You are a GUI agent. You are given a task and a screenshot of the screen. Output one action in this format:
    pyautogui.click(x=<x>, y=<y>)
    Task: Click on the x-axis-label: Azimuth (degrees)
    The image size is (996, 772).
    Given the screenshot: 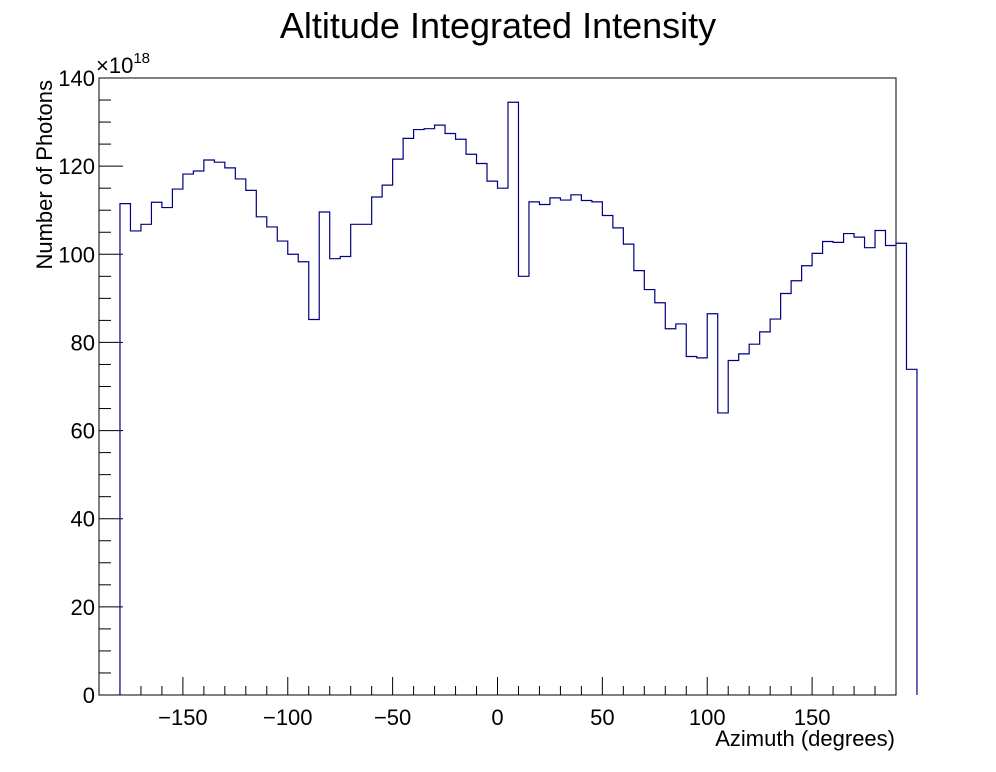 What is the action you would take?
    pyautogui.click(x=805, y=738)
    